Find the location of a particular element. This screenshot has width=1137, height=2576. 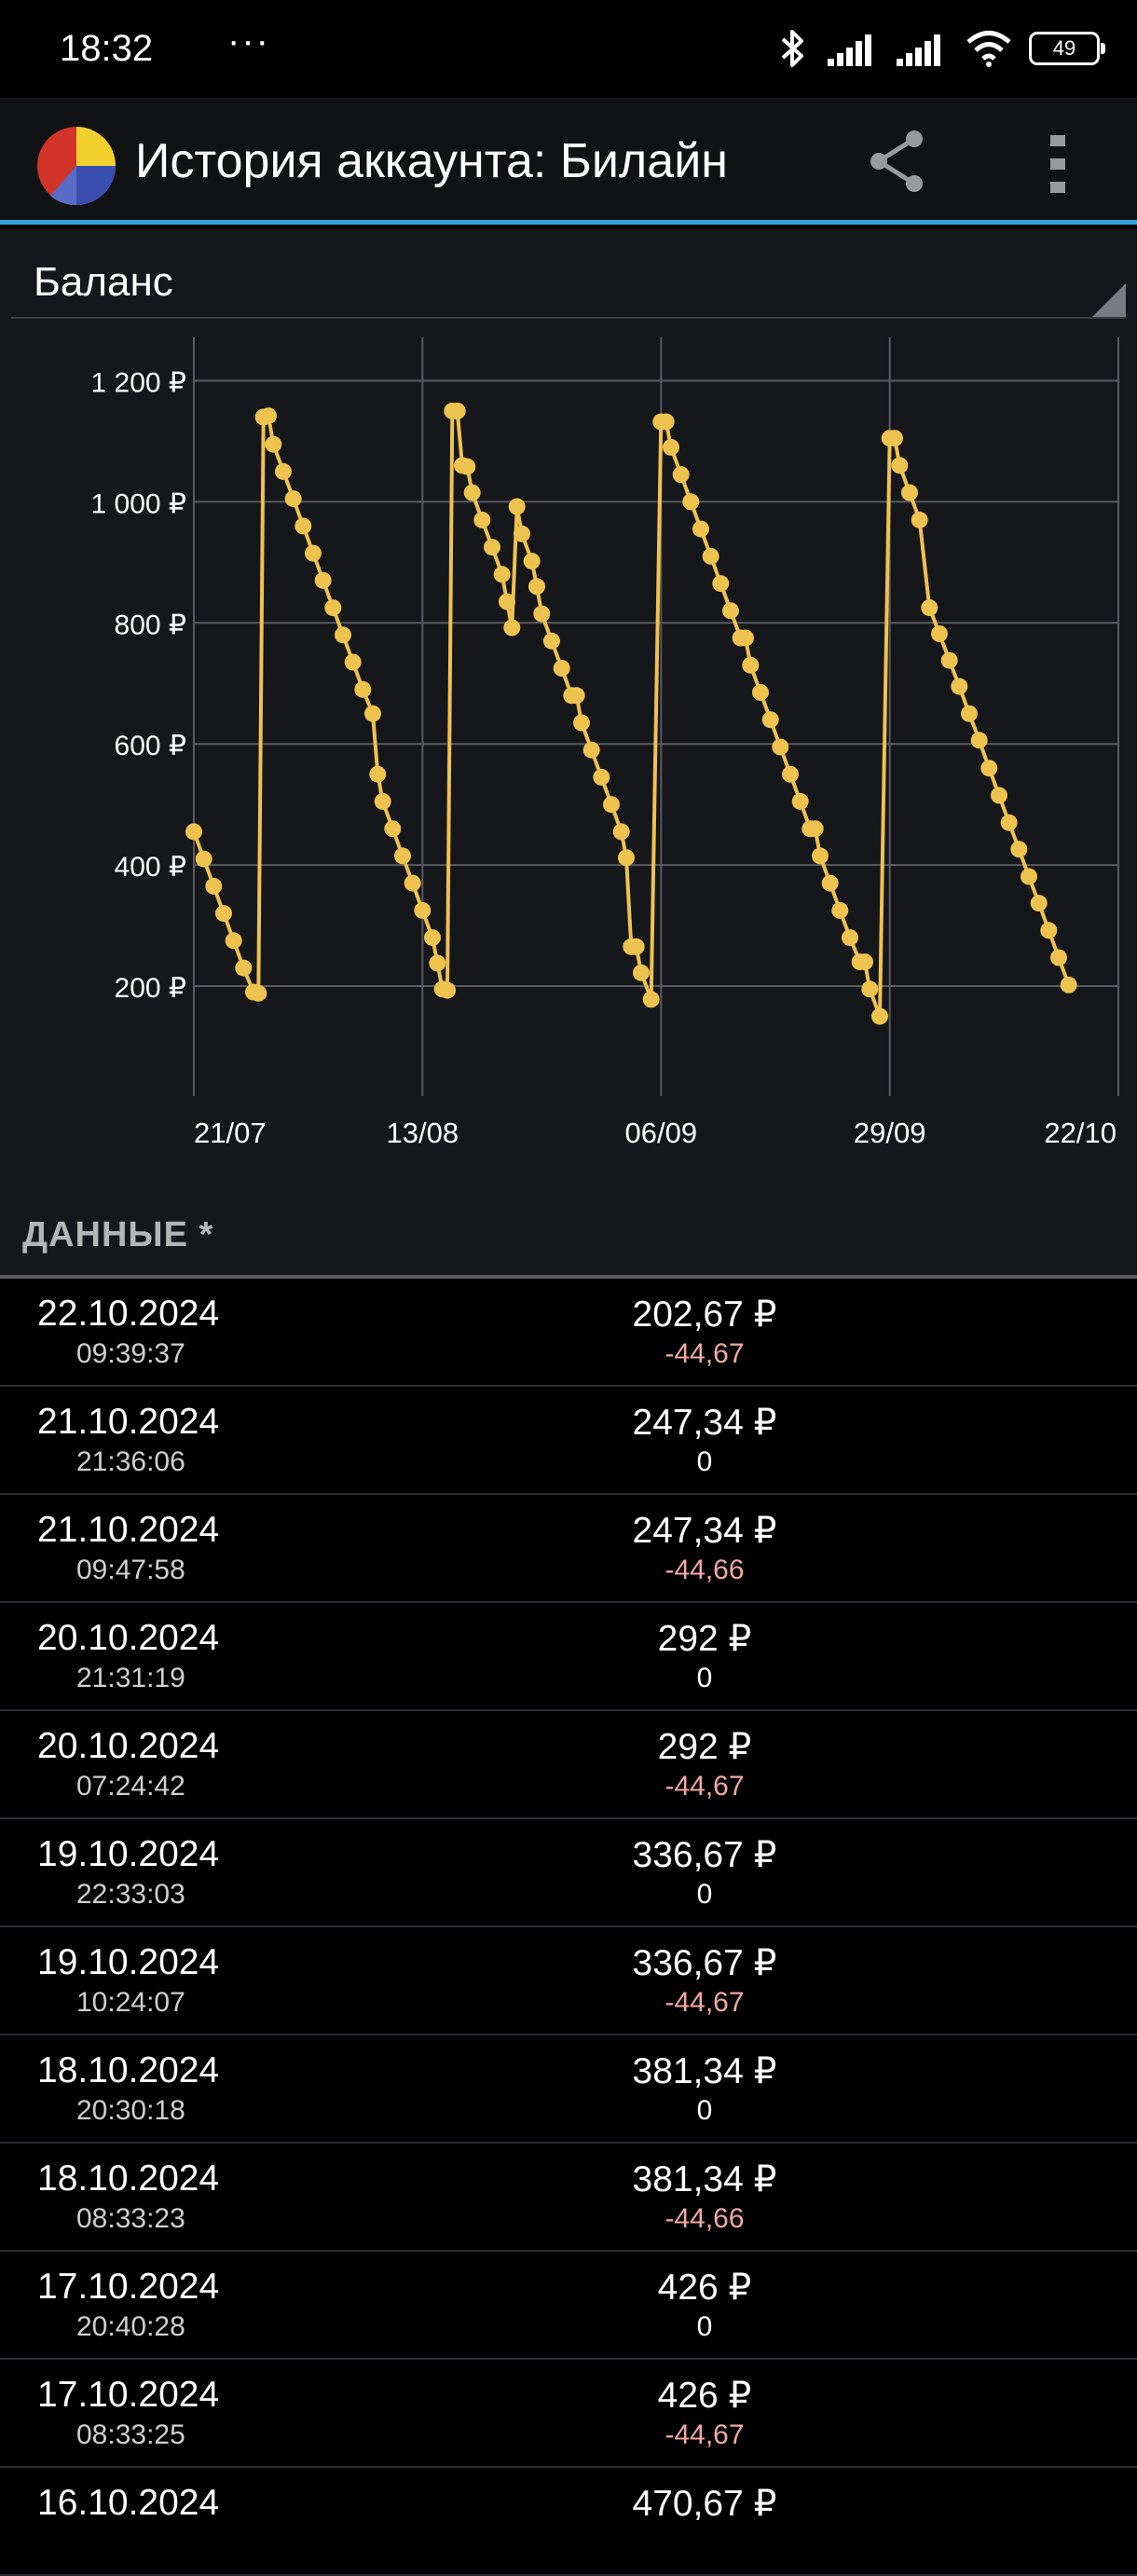

y-tick-label: 200 ₽ is located at coordinates (150, 988).